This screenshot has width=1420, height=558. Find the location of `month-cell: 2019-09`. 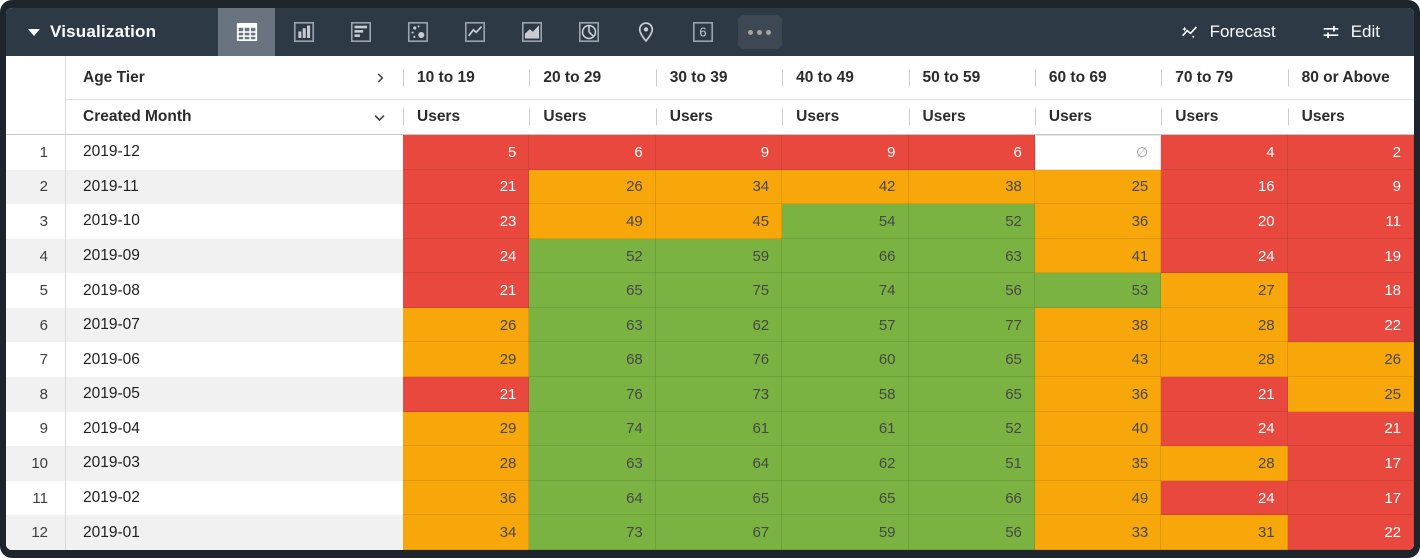

month-cell: 2019-09 is located at coordinates (234, 256).